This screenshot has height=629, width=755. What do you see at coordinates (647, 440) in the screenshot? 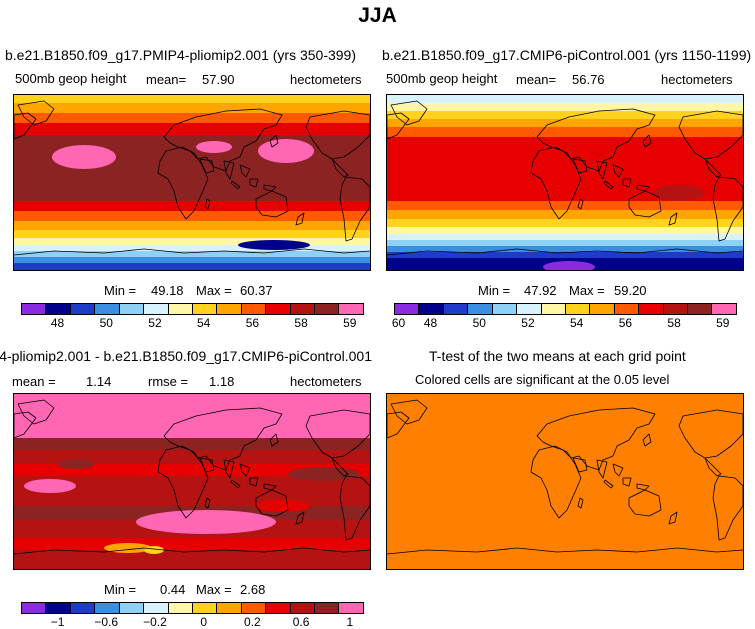
I see `map4-japan-outline` at bounding box center [647, 440].